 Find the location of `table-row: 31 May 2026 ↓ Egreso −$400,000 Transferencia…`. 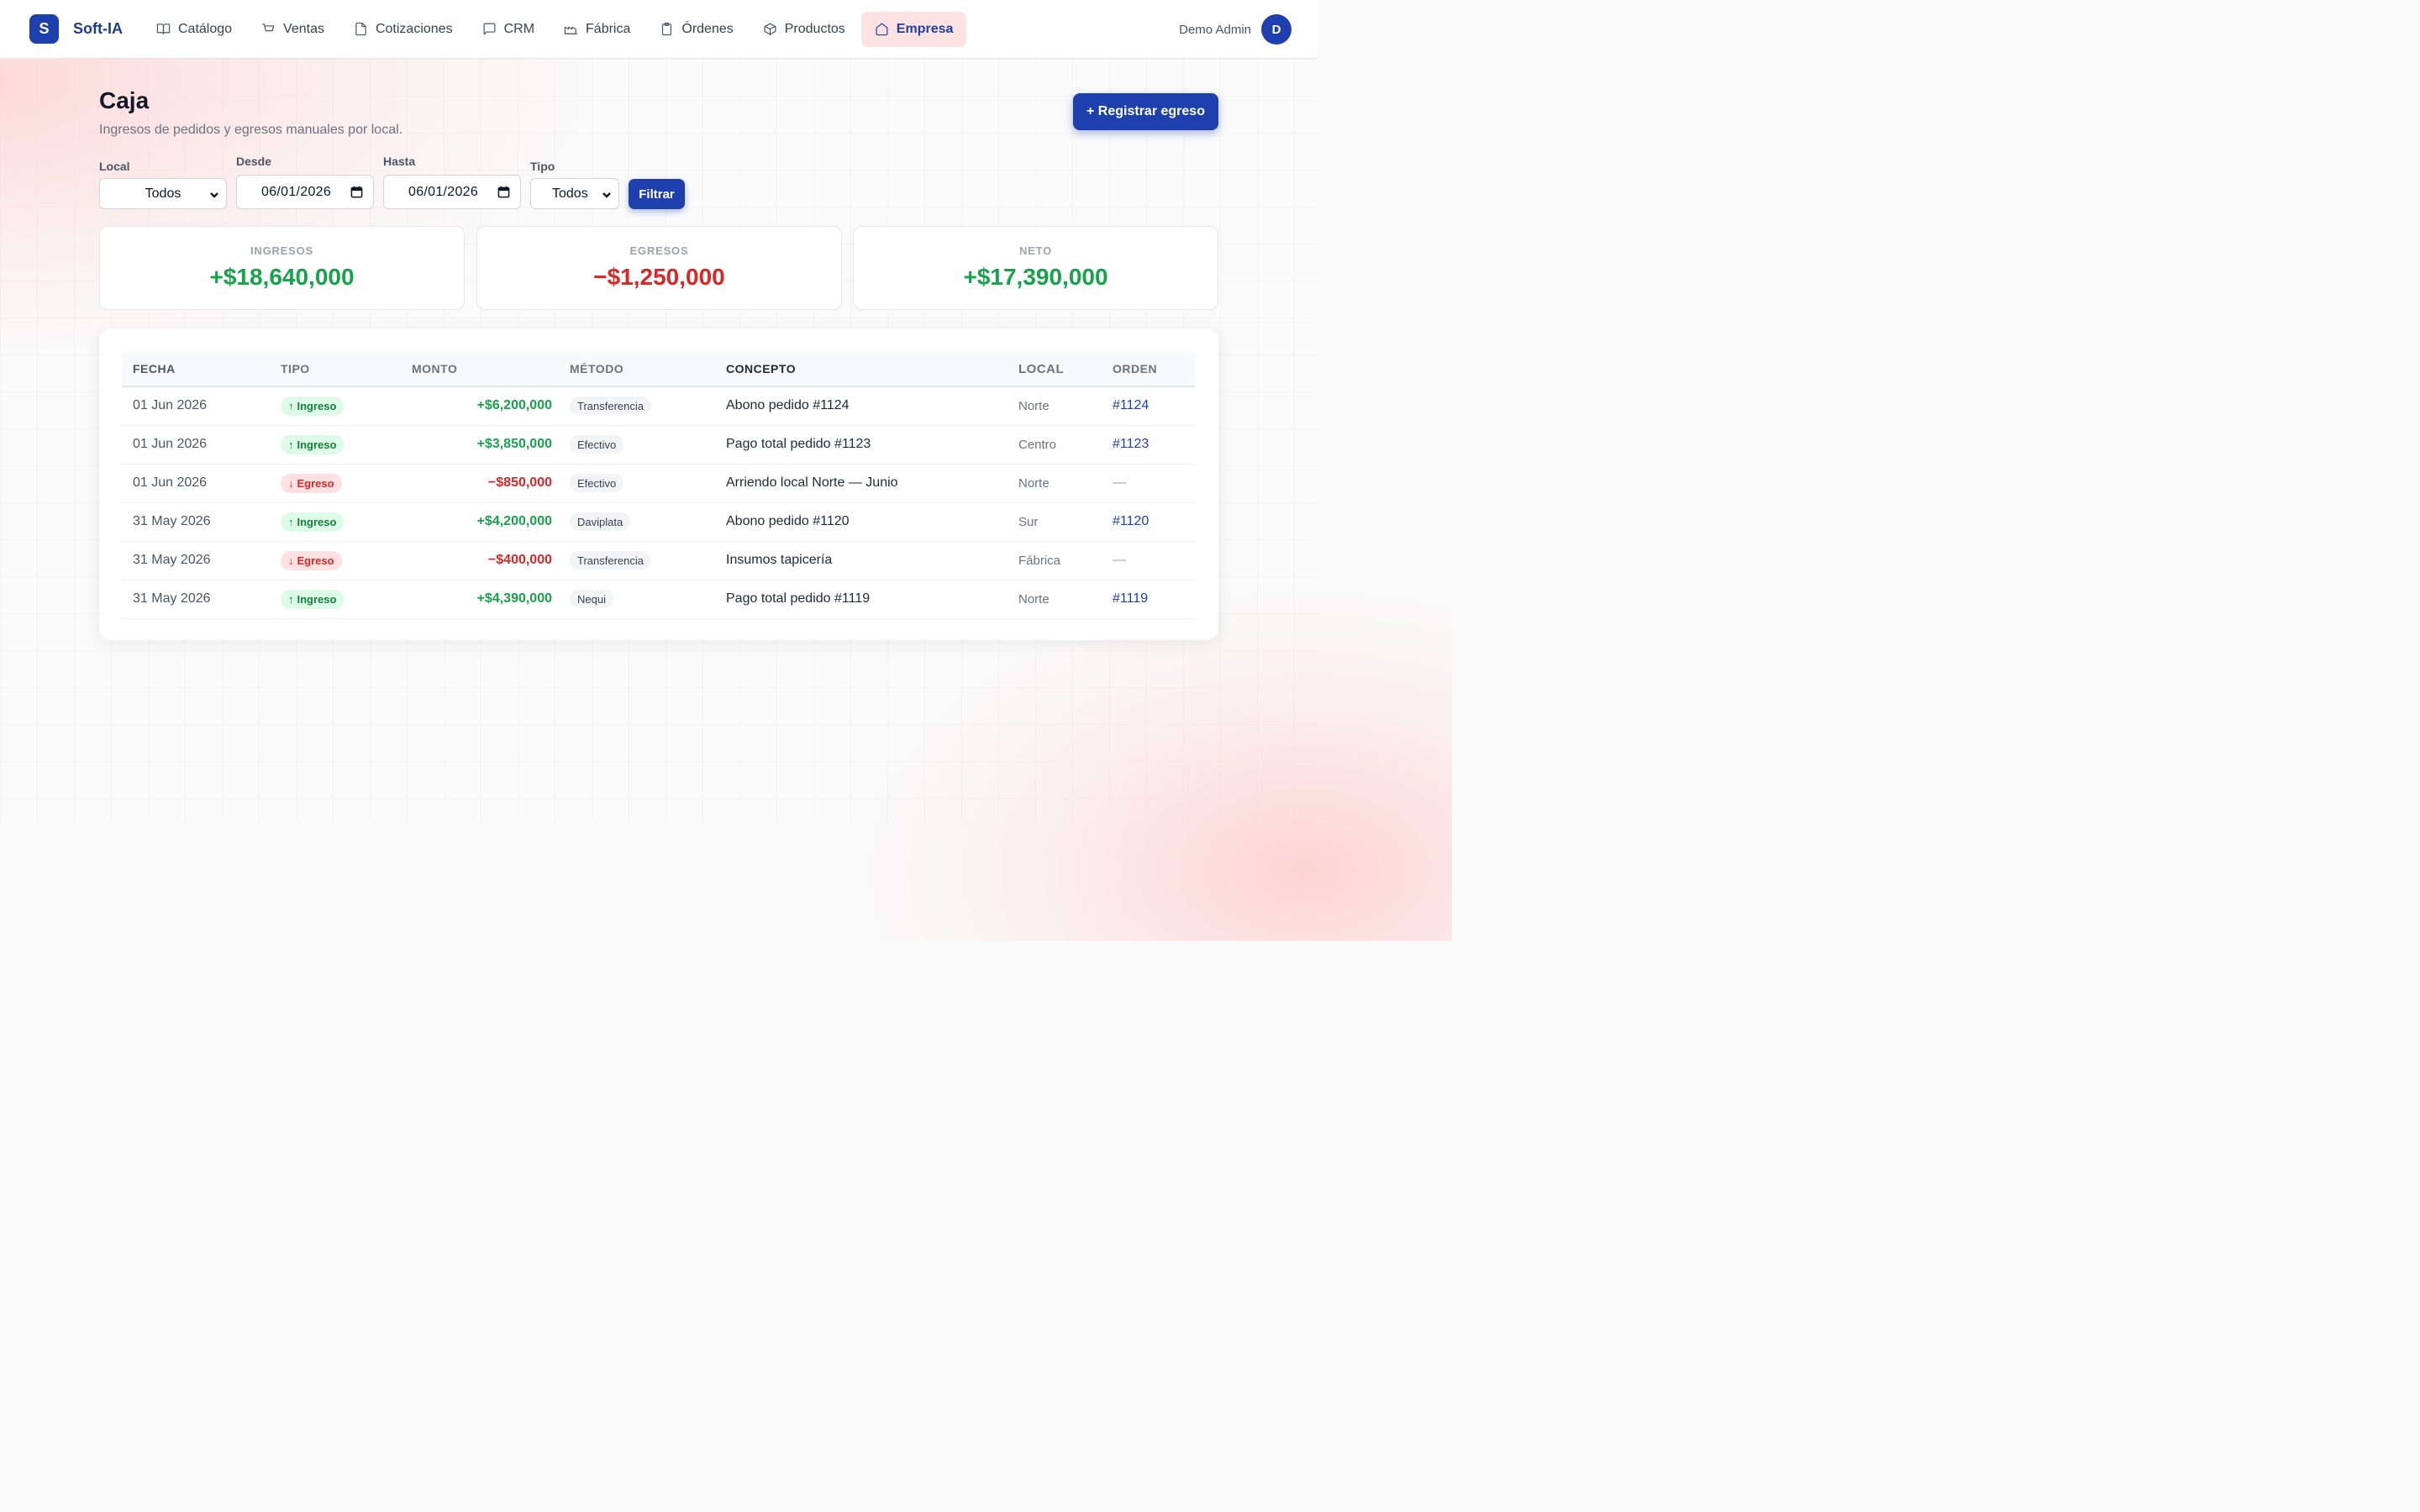

table-row: 31 May 2026 ↓ Egreso −$400,000 Transferencia… is located at coordinates (659, 560).